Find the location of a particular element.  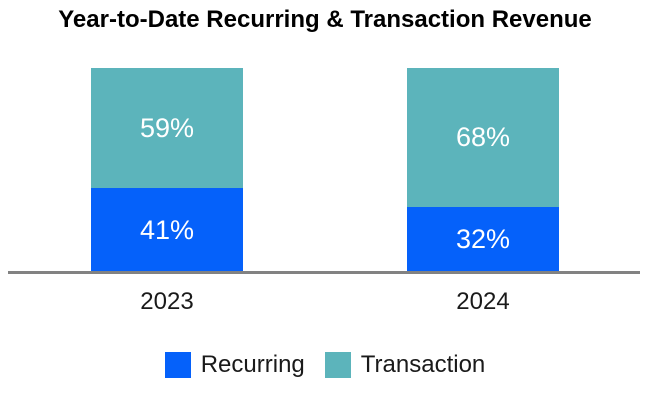

legend-swatch-recurring is located at coordinates (177, 365).